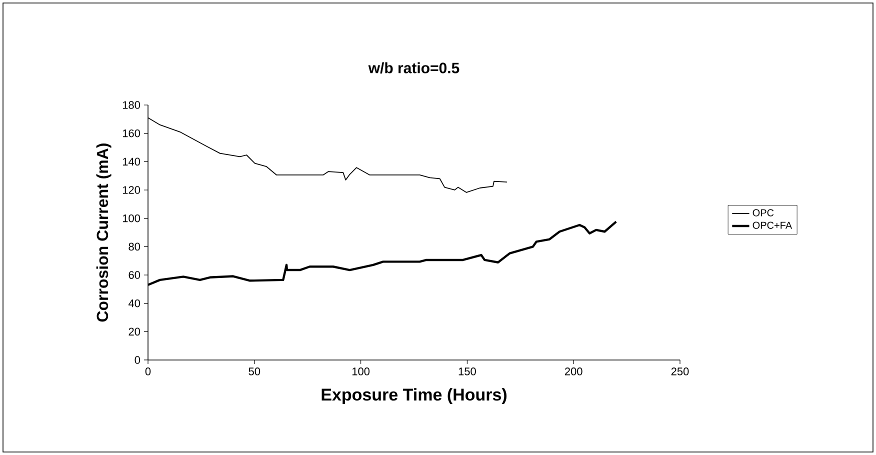 The image size is (876, 455). Describe the element at coordinates (104, 233) in the screenshot. I see `y-axis-title: Corrosion Current (mA)` at that location.